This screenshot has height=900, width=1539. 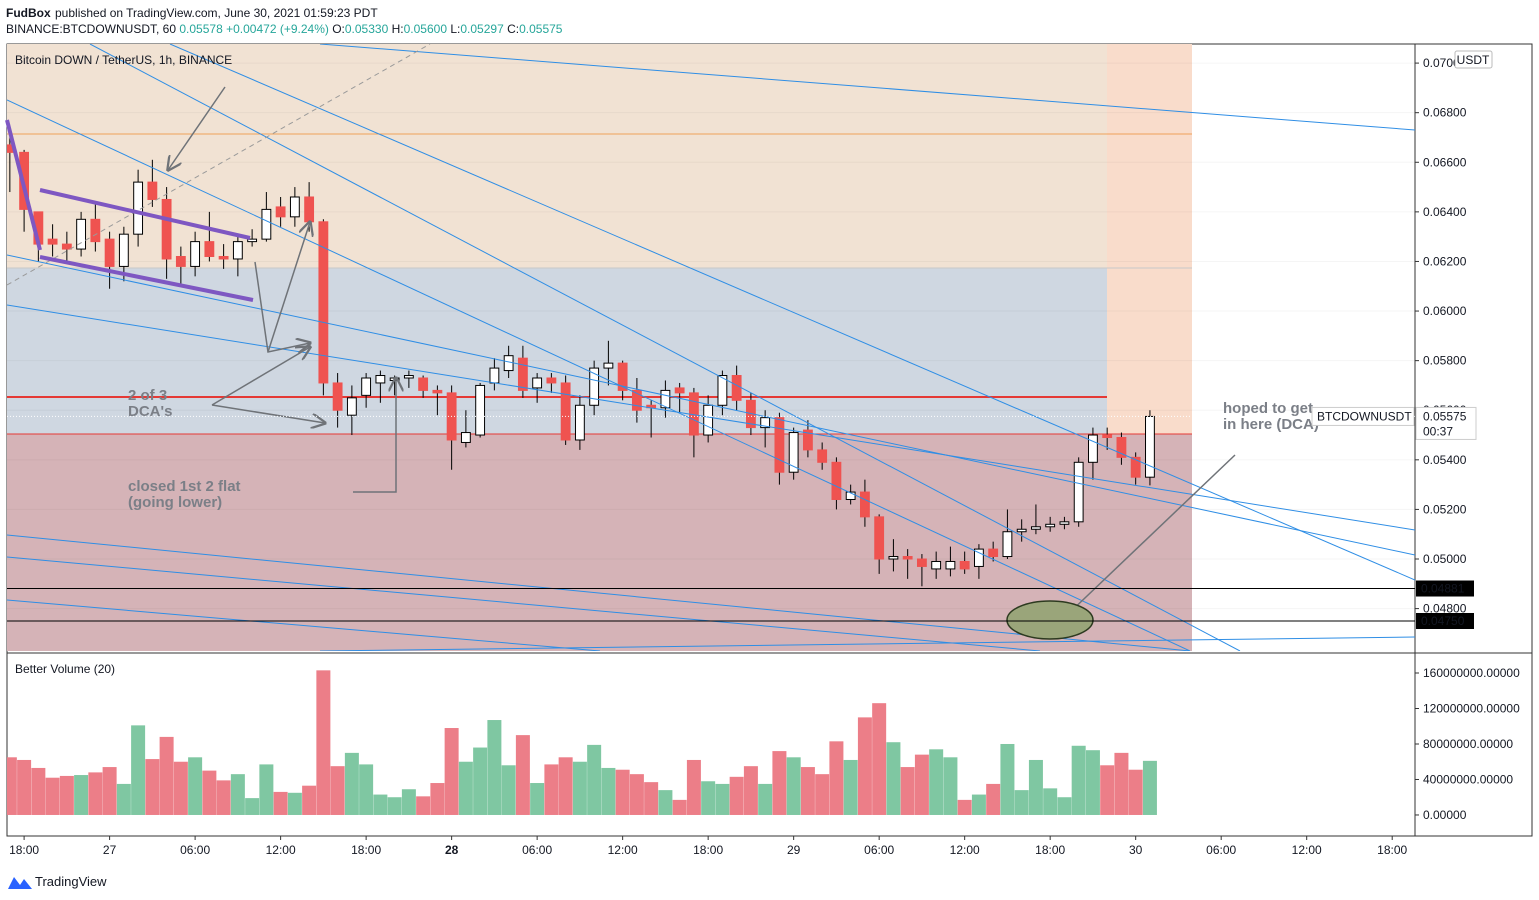 I want to click on y-tick-label: 0.06200, so click(x=1445, y=261).